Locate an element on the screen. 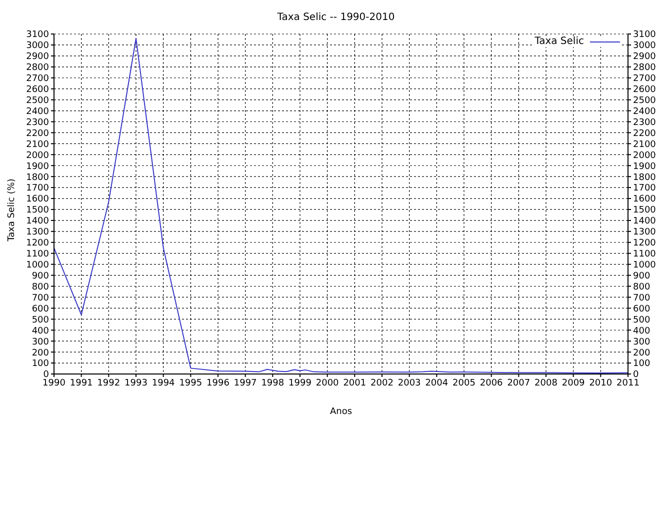  x-tick-label: 1995 is located at coordinates (190, 383).